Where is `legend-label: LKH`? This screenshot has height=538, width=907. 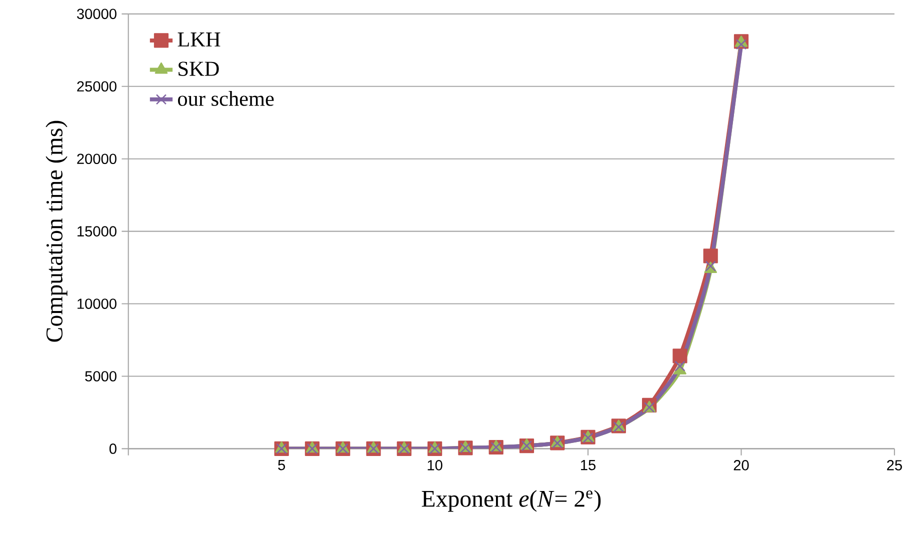 legend-label: LKH is located at coordinates (199, 39).